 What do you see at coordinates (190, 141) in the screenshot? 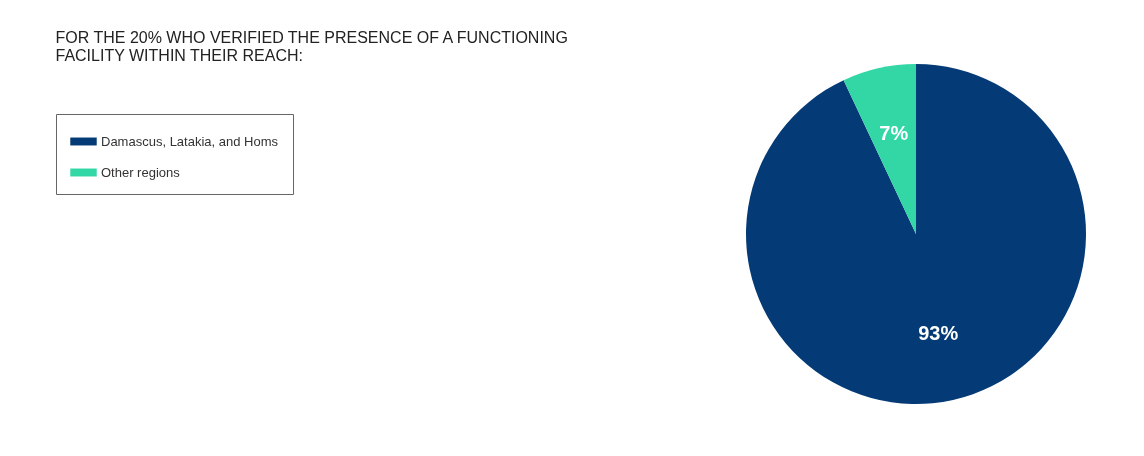
I see `legend-label: Damascus, Latakia, and Homs` at bounding box center [190, 141].